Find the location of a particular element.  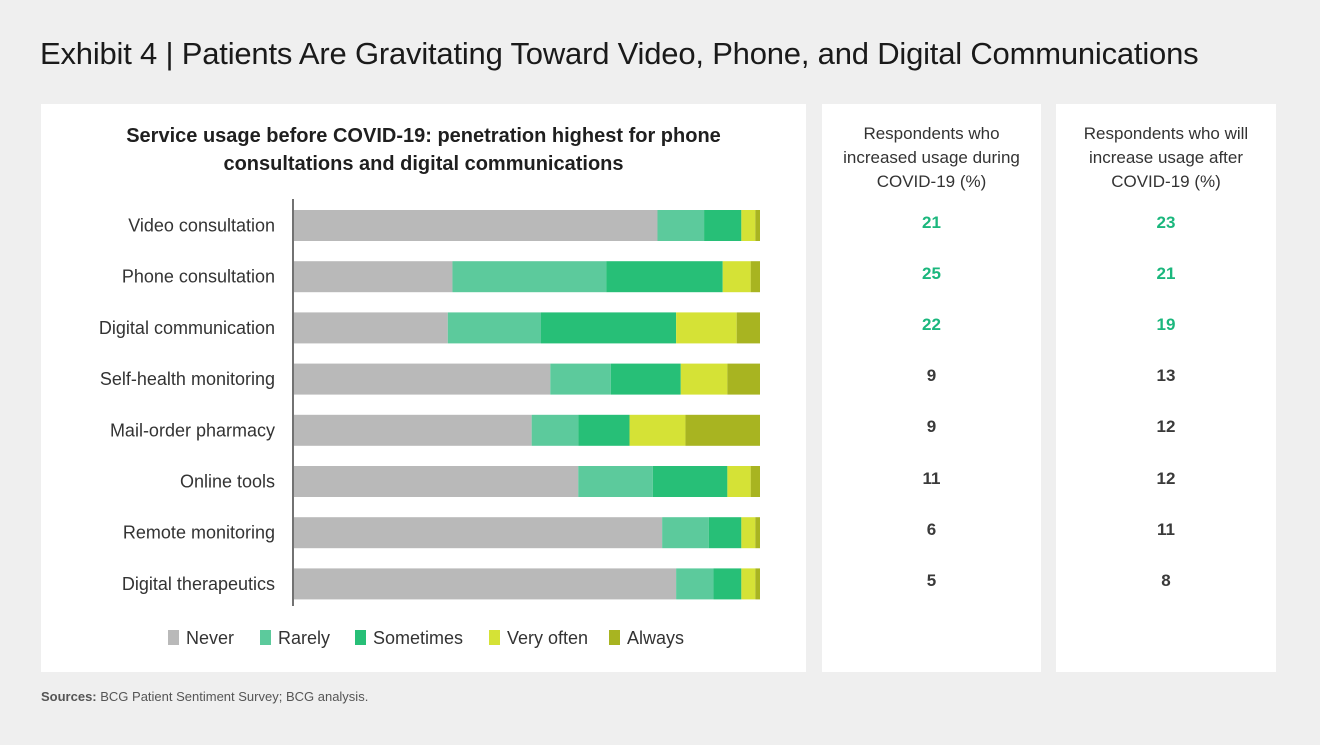

percentage-value: 8 is located at coordinates (1166, 580).